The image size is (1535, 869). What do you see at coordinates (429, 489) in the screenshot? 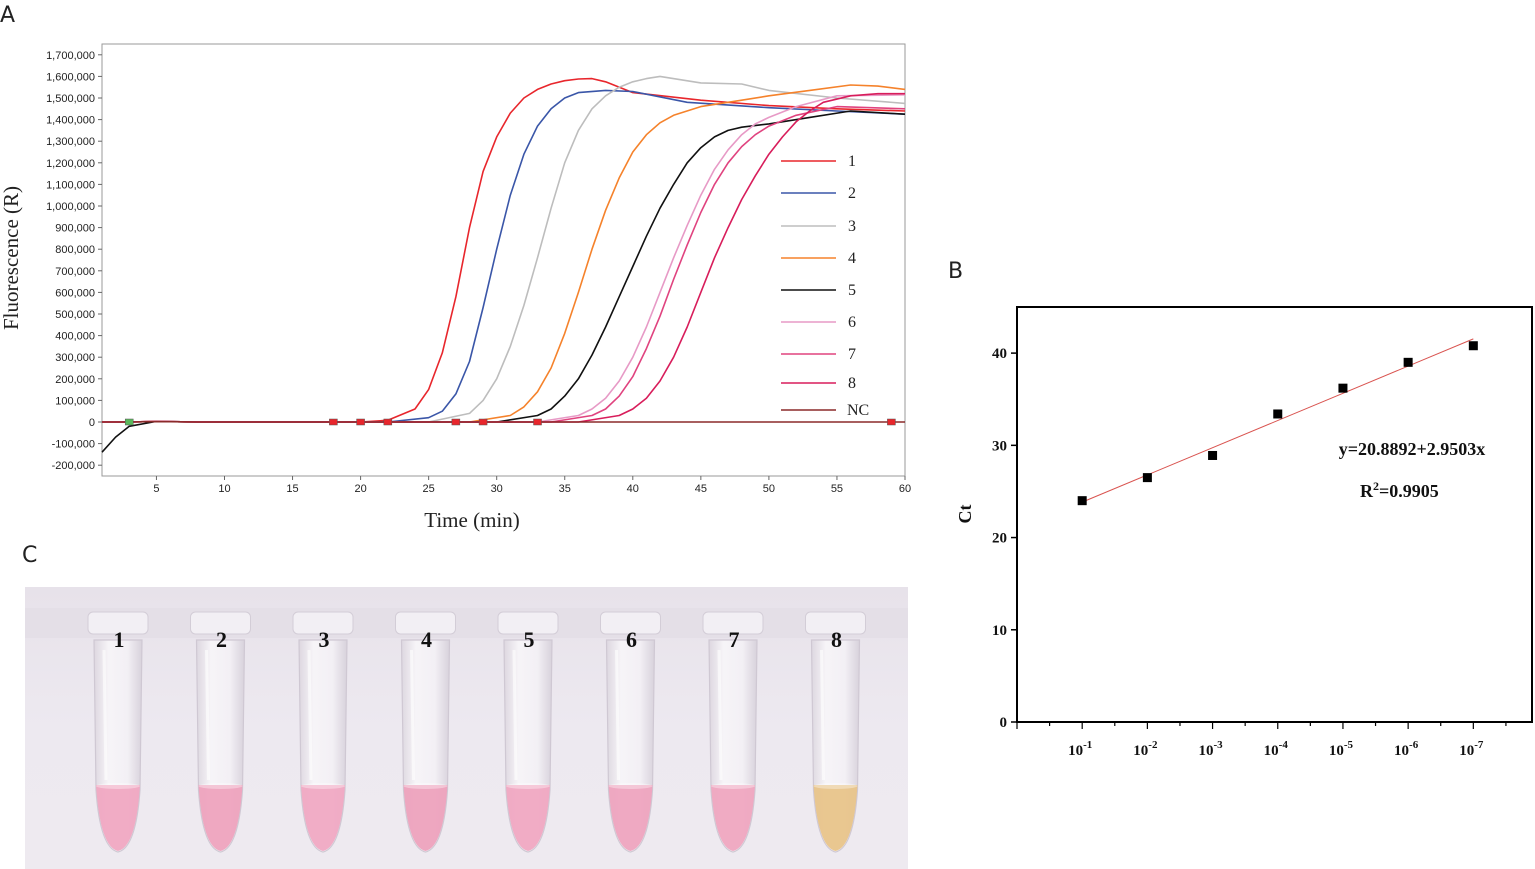
I see `chart-a-x-tick-label: 25` at bounding box center [429, 489].